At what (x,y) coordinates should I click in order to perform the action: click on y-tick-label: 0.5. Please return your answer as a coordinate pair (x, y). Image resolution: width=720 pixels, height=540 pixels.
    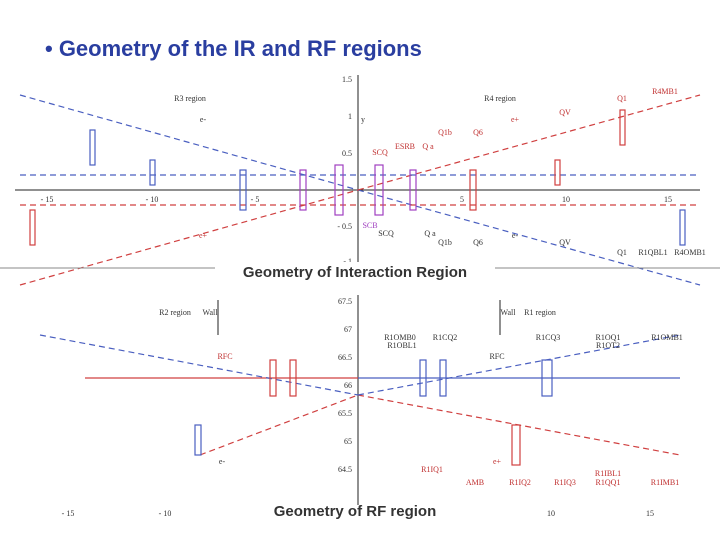
    Looking at the image, I should click on (347, 153).